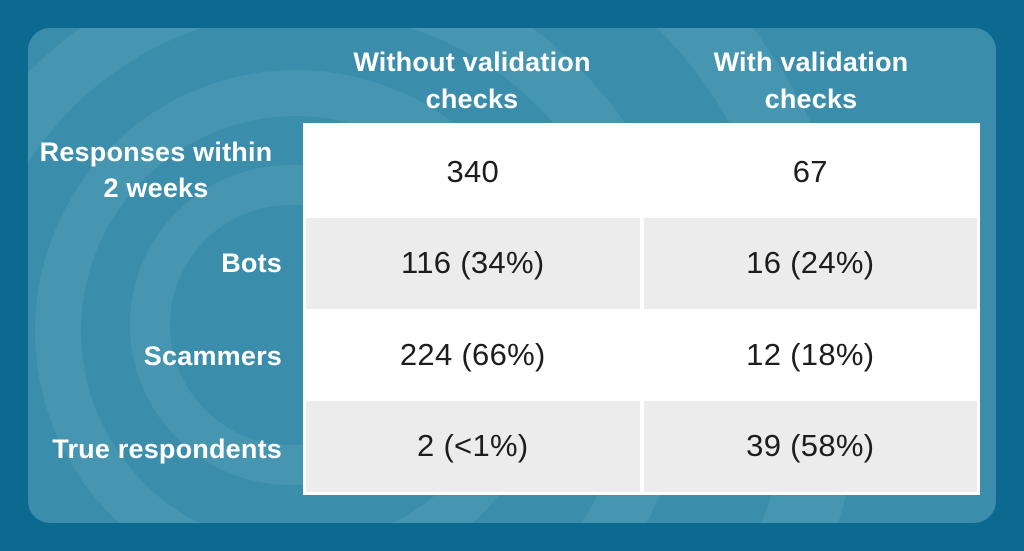 The height and width of the screenshot is (551, 1024). What do you see at coordinates (473, 263) in the screenshot?
I see `table-cell-bots-without: 116 (34%)` at bounding box center [473, 263].